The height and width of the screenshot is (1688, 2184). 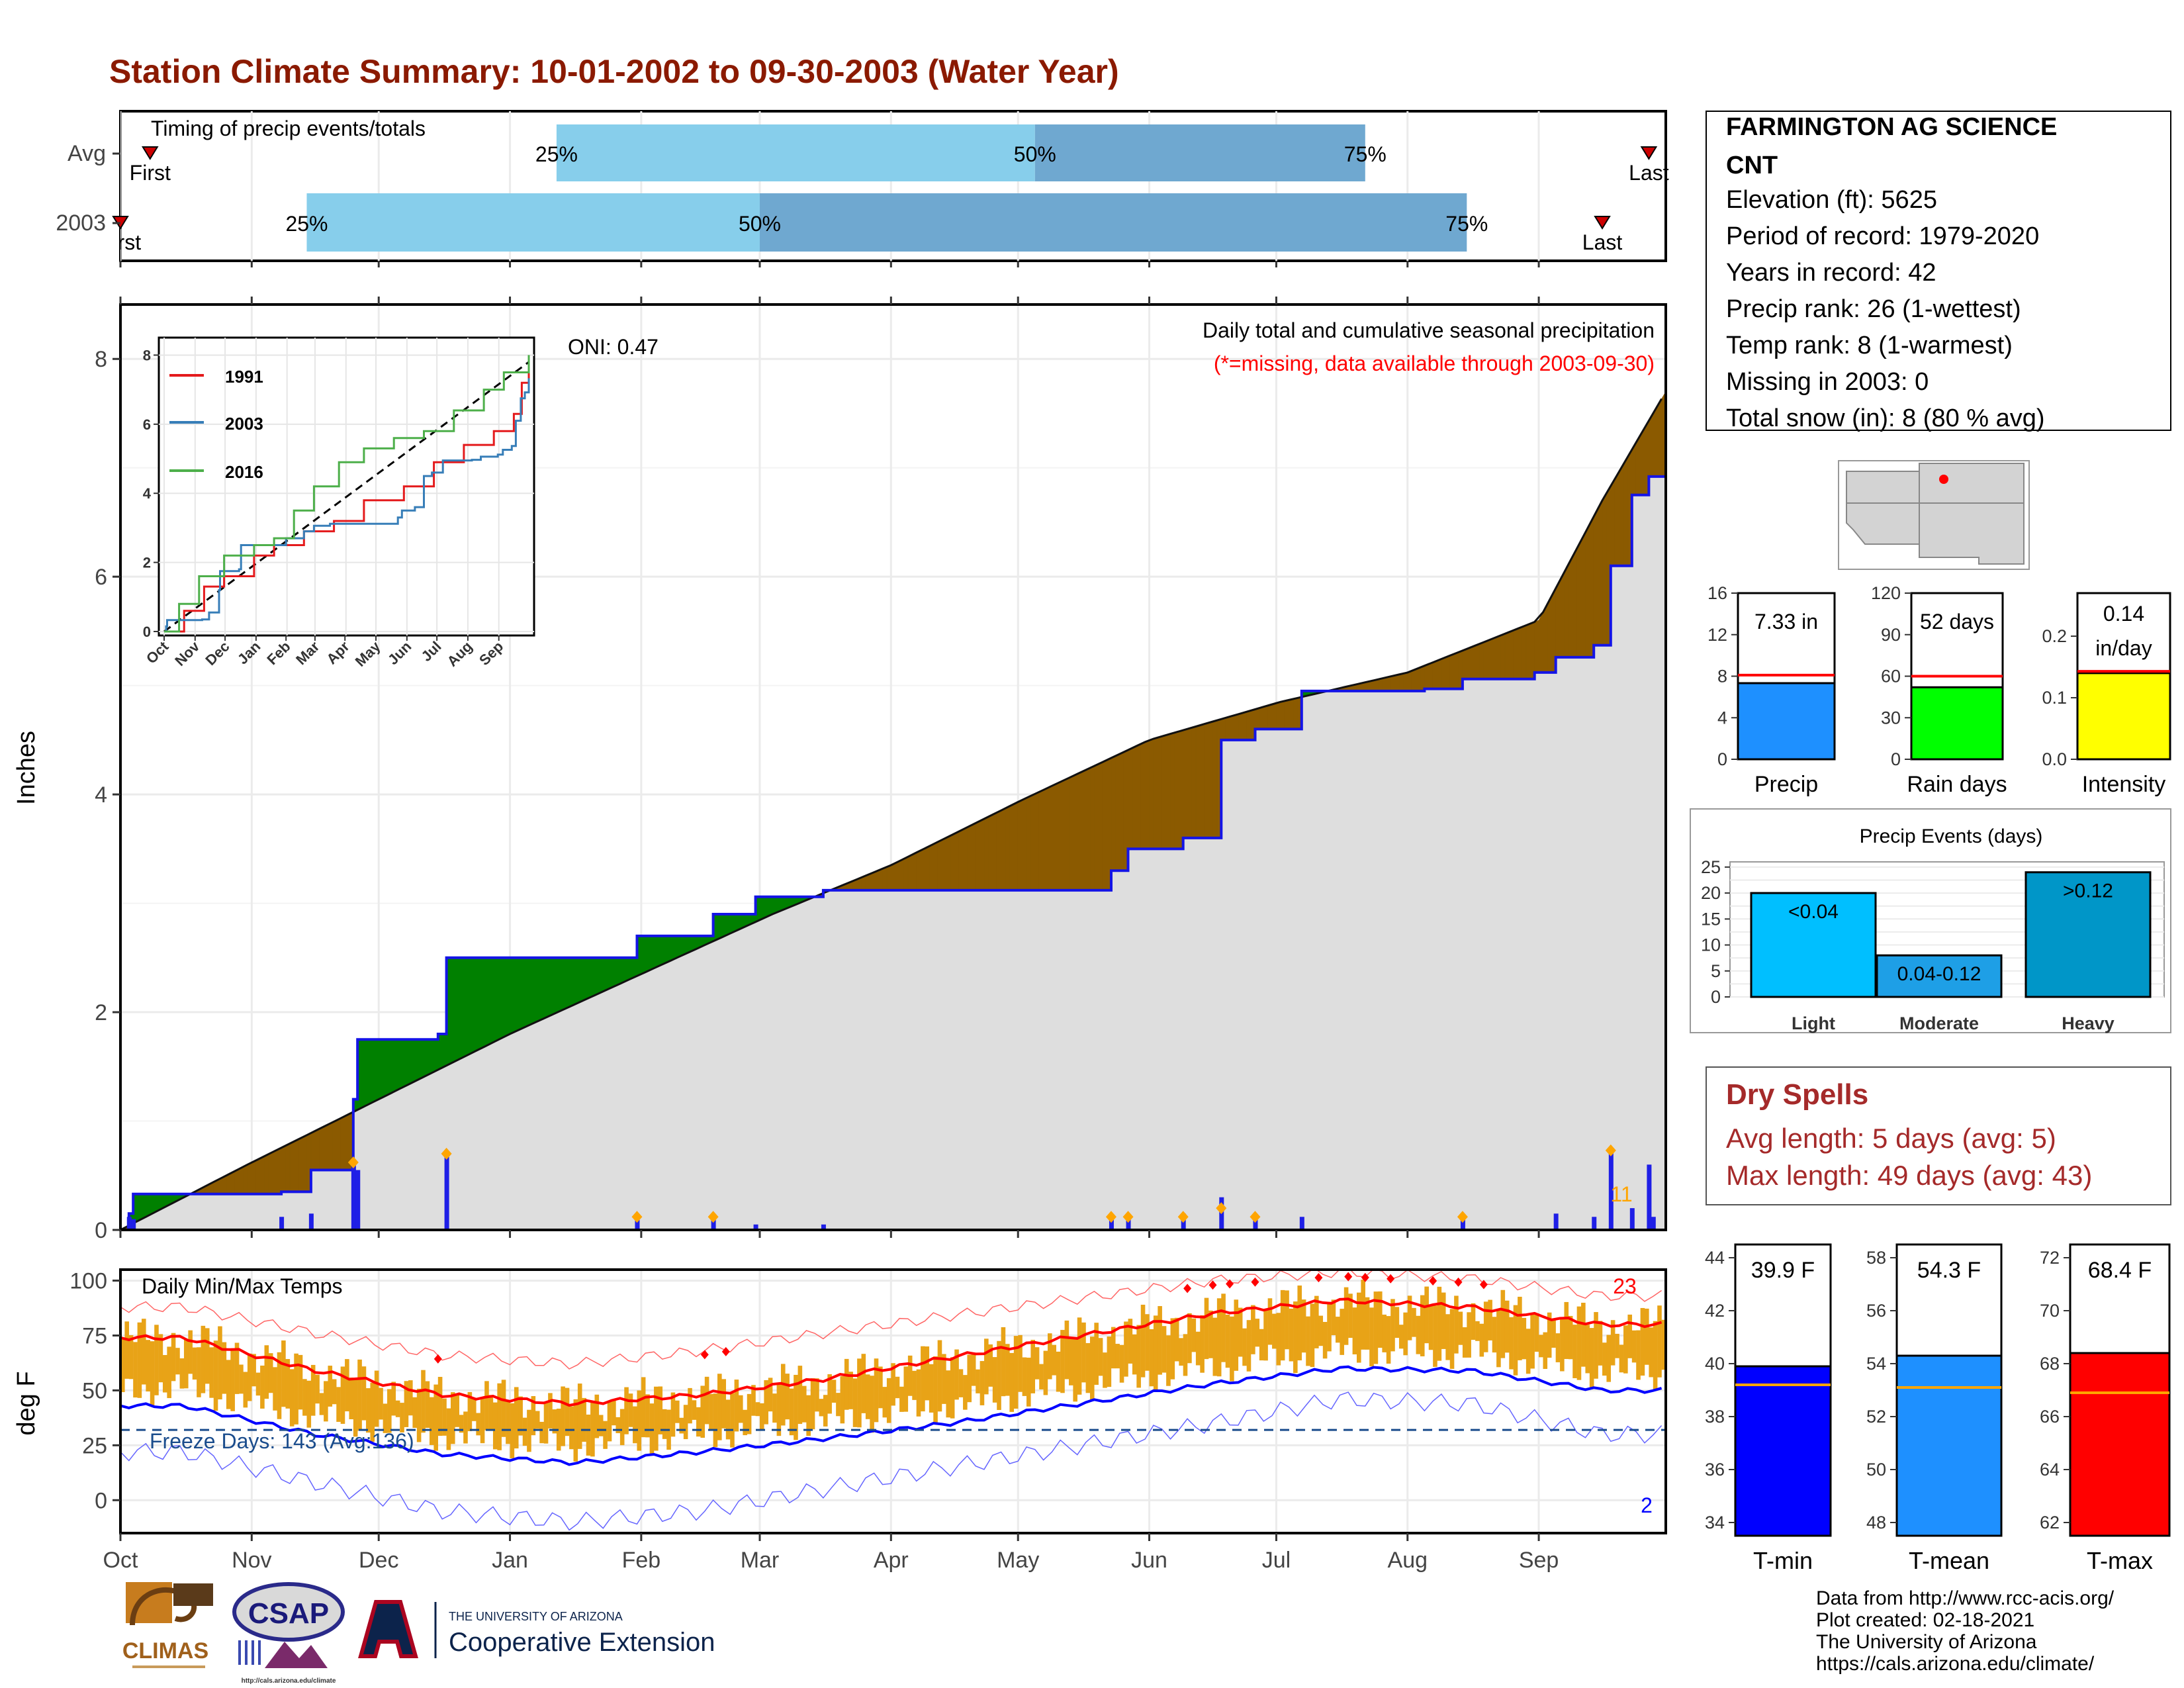 What do you see at coordinates (1716, 971) in the screenshot?
I see `events-y-tick-label: 5` at bounding box center [1716, 971].